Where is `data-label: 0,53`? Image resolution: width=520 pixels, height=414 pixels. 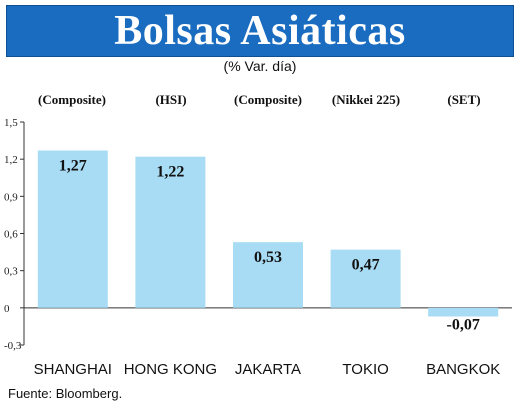
data-label: 0,53 is located at coordinates (268, 257).